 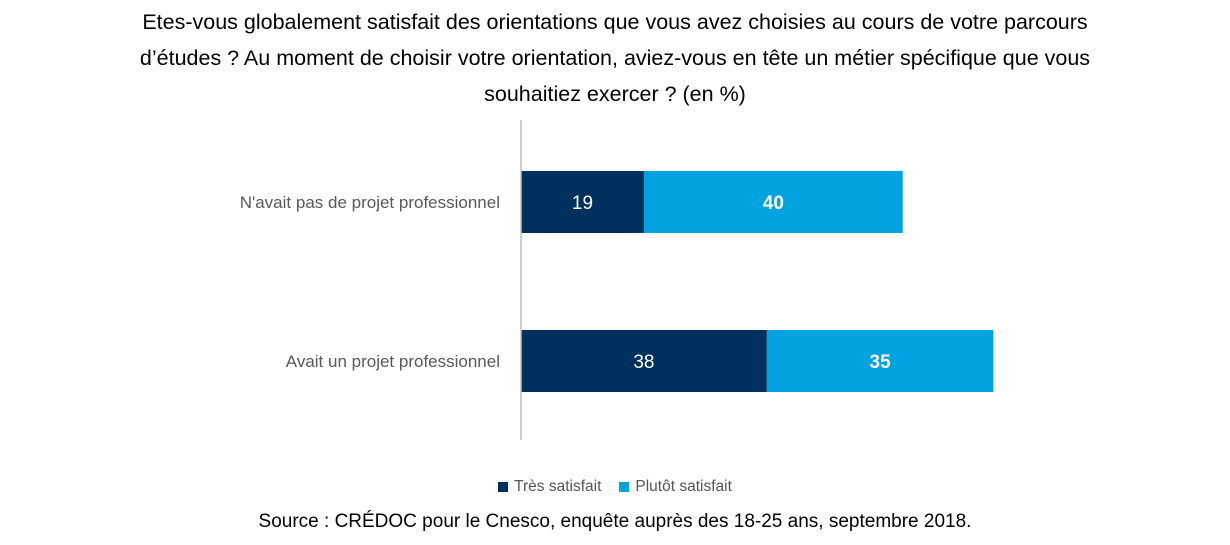 I want to click on data-label: 19, so click(x=582, y=203).